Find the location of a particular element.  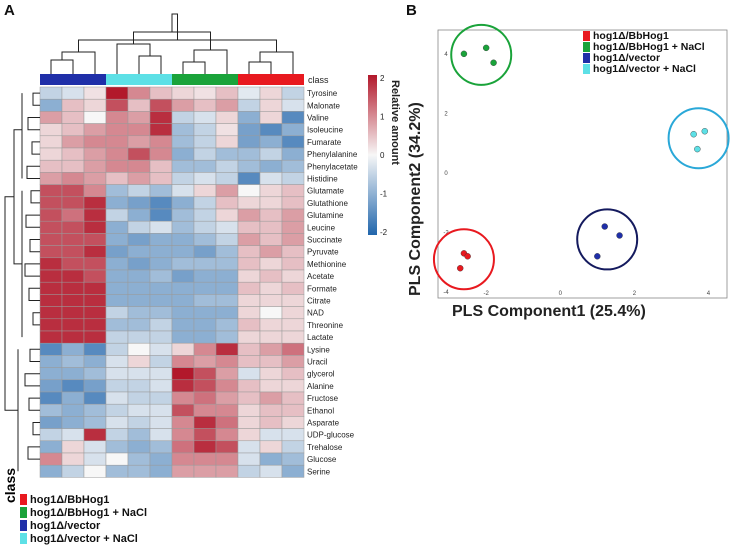

heatmap-row-label: Fructose is located at coordinates (323, 398).